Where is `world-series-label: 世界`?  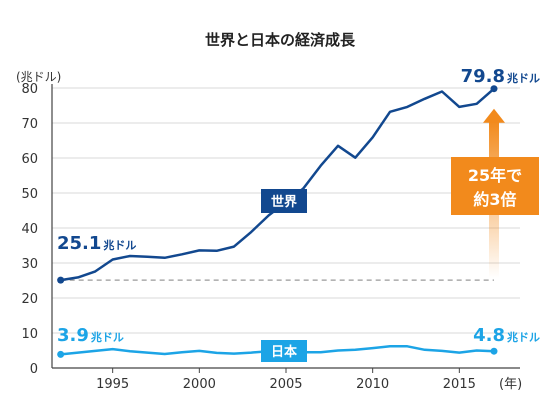
world-series-label: 世界 is located at coordinates (284, 201).